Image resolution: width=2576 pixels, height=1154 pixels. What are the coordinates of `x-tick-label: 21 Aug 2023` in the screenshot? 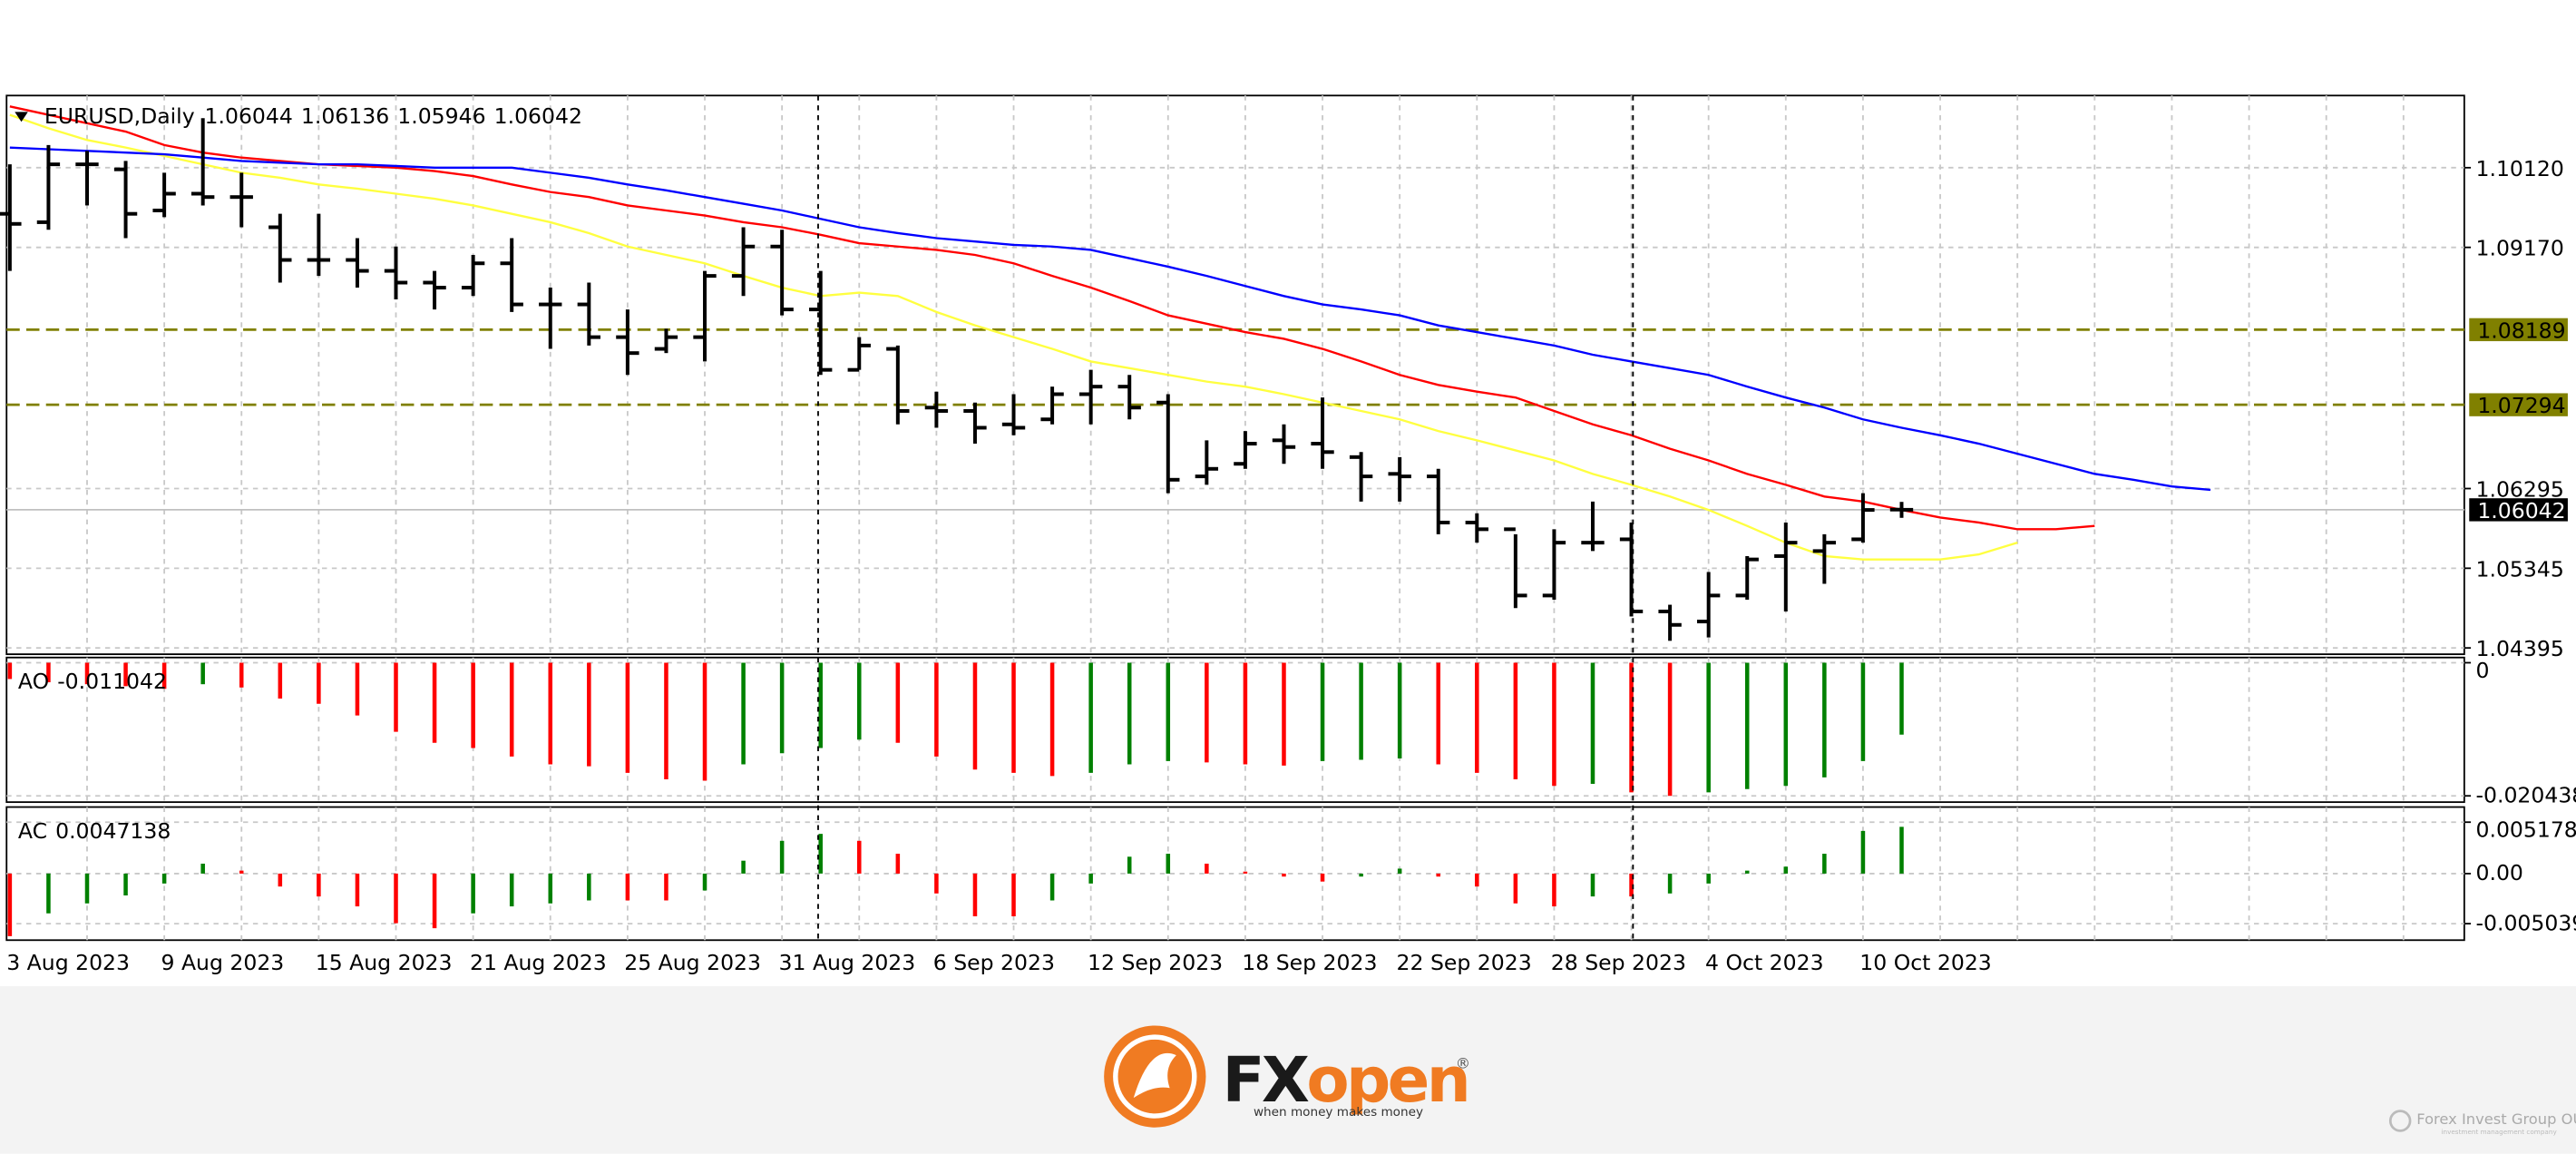 It's located at (538, 962).